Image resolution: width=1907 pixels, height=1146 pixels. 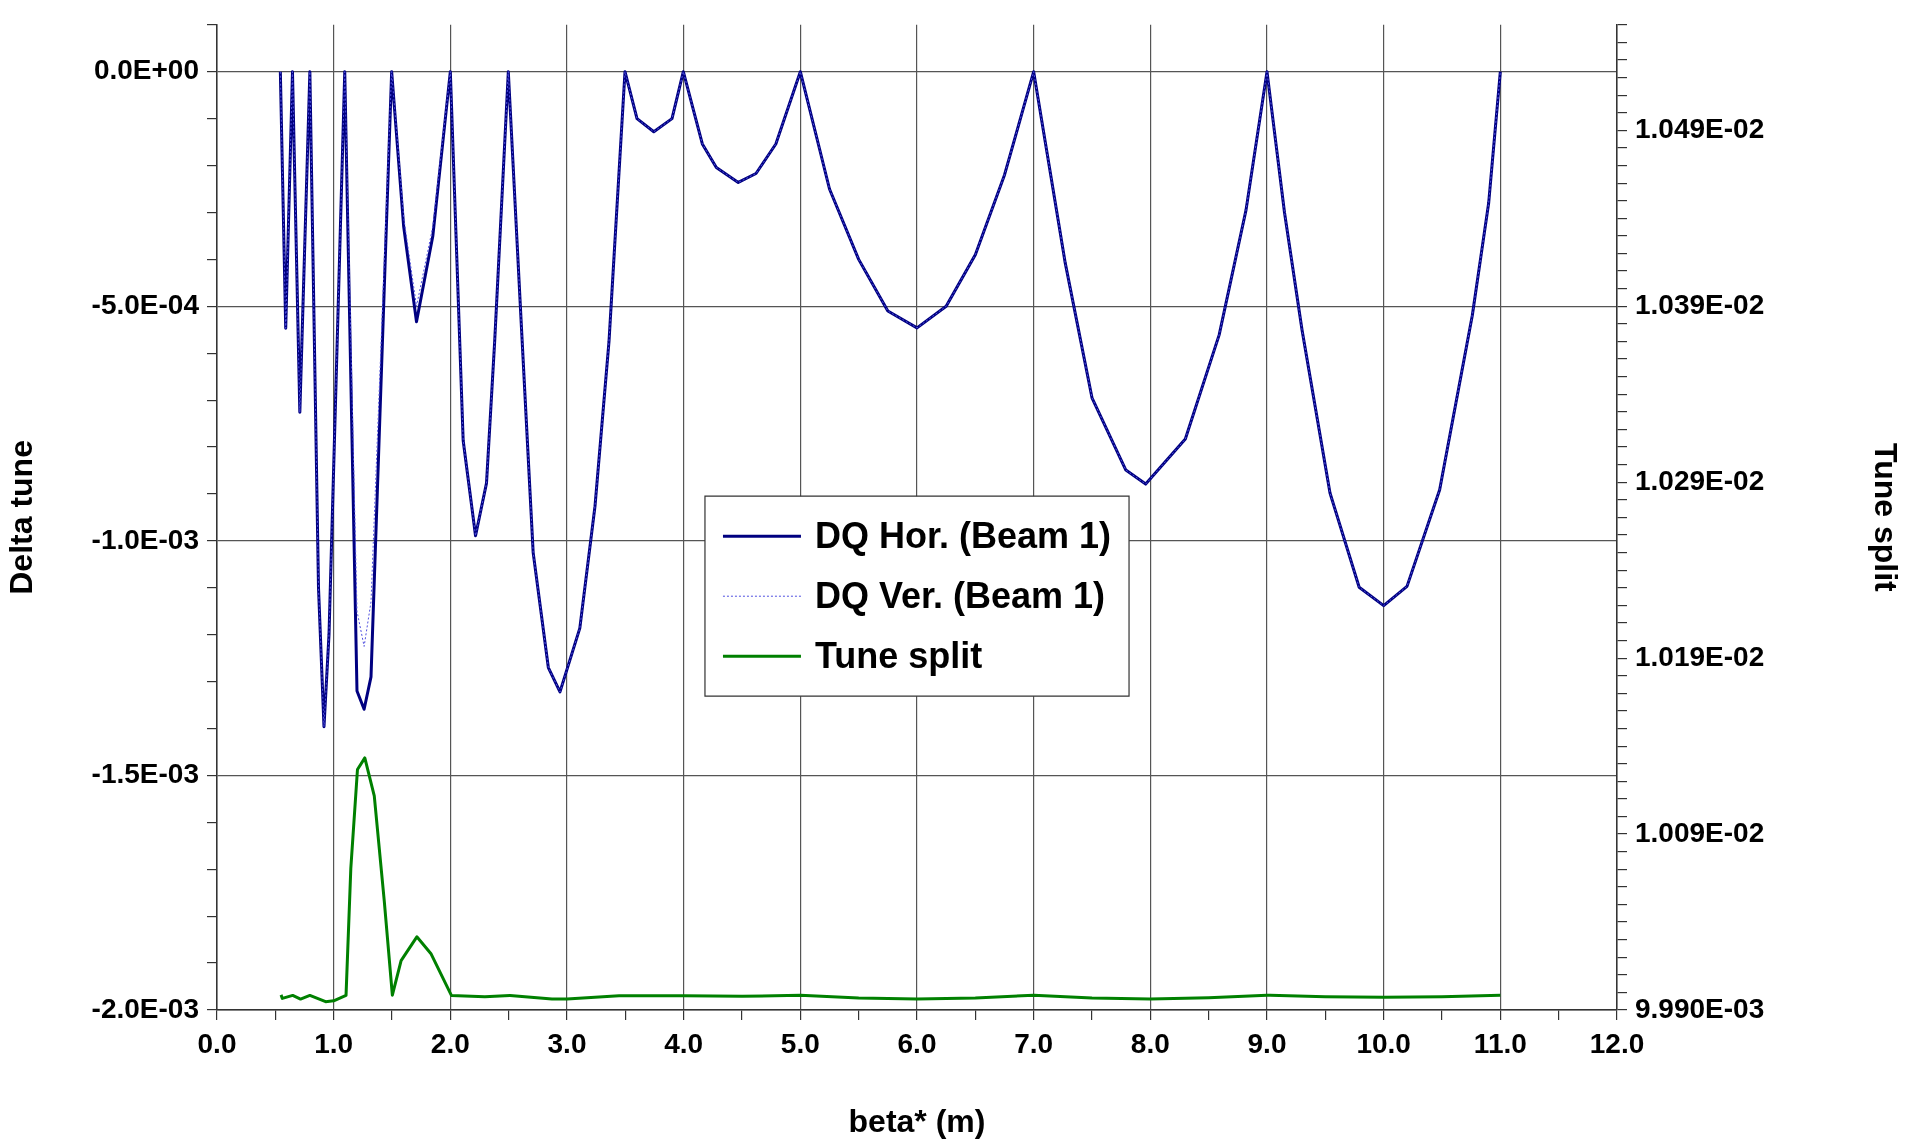 I want to click on y2-tick-label: 1.049E-02, so click(x=1700, y=129).